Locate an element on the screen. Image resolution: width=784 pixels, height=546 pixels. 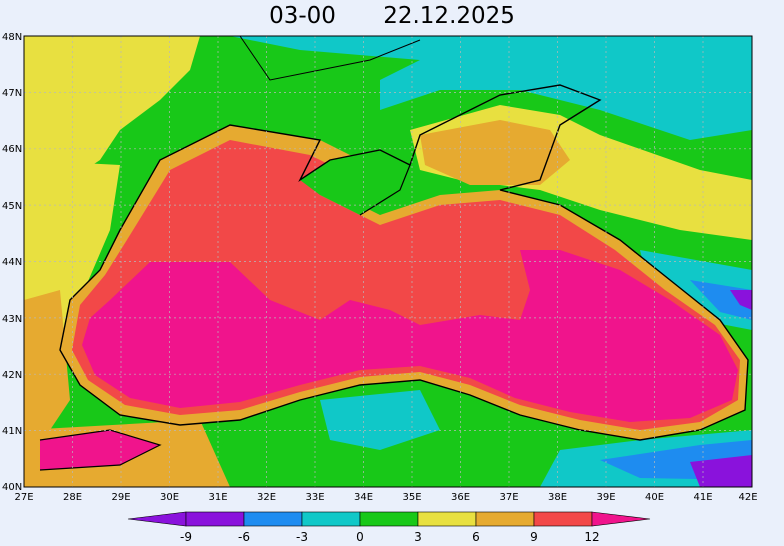
y-tick-label: 43N is located at coordinates (12, 319).